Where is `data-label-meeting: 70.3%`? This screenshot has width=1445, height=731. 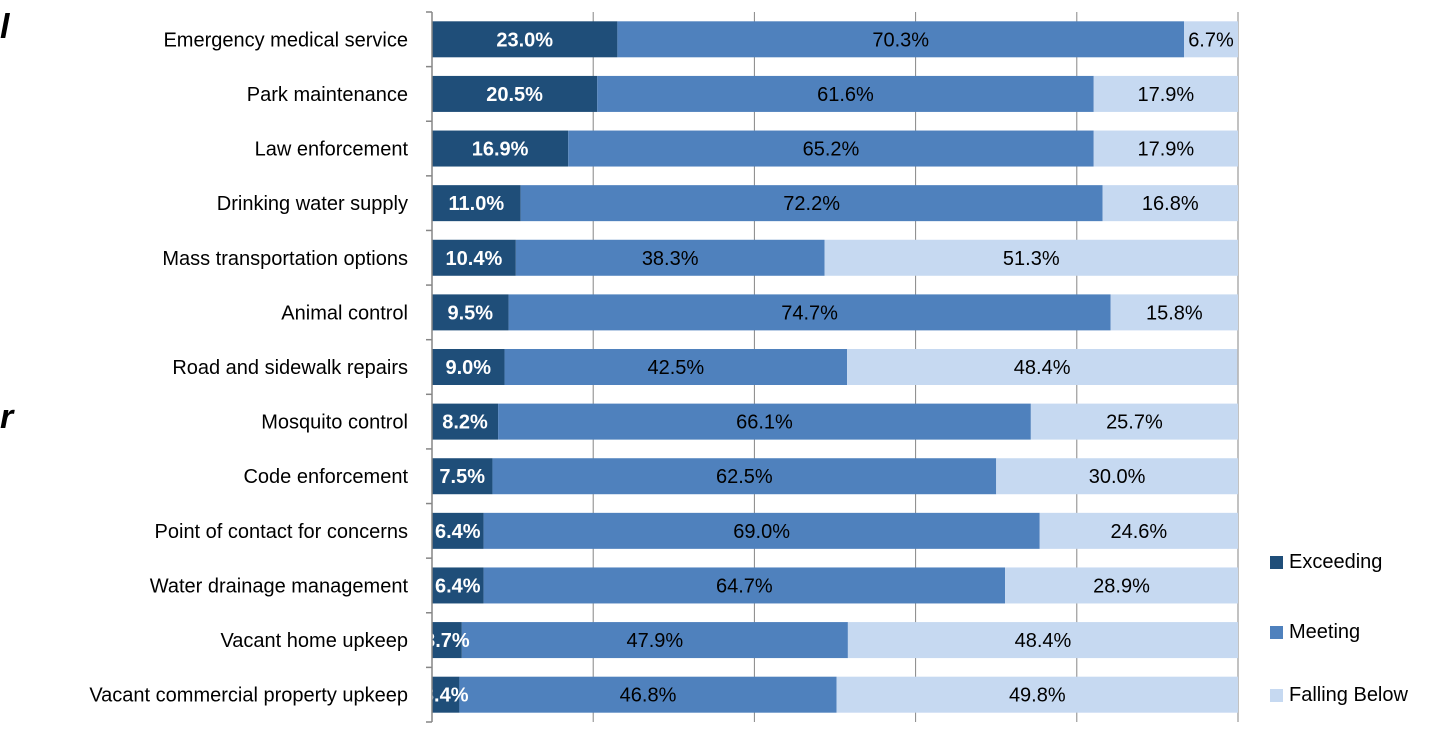
data-label-meeting: 70.3% is located at coordinates (900, 40).